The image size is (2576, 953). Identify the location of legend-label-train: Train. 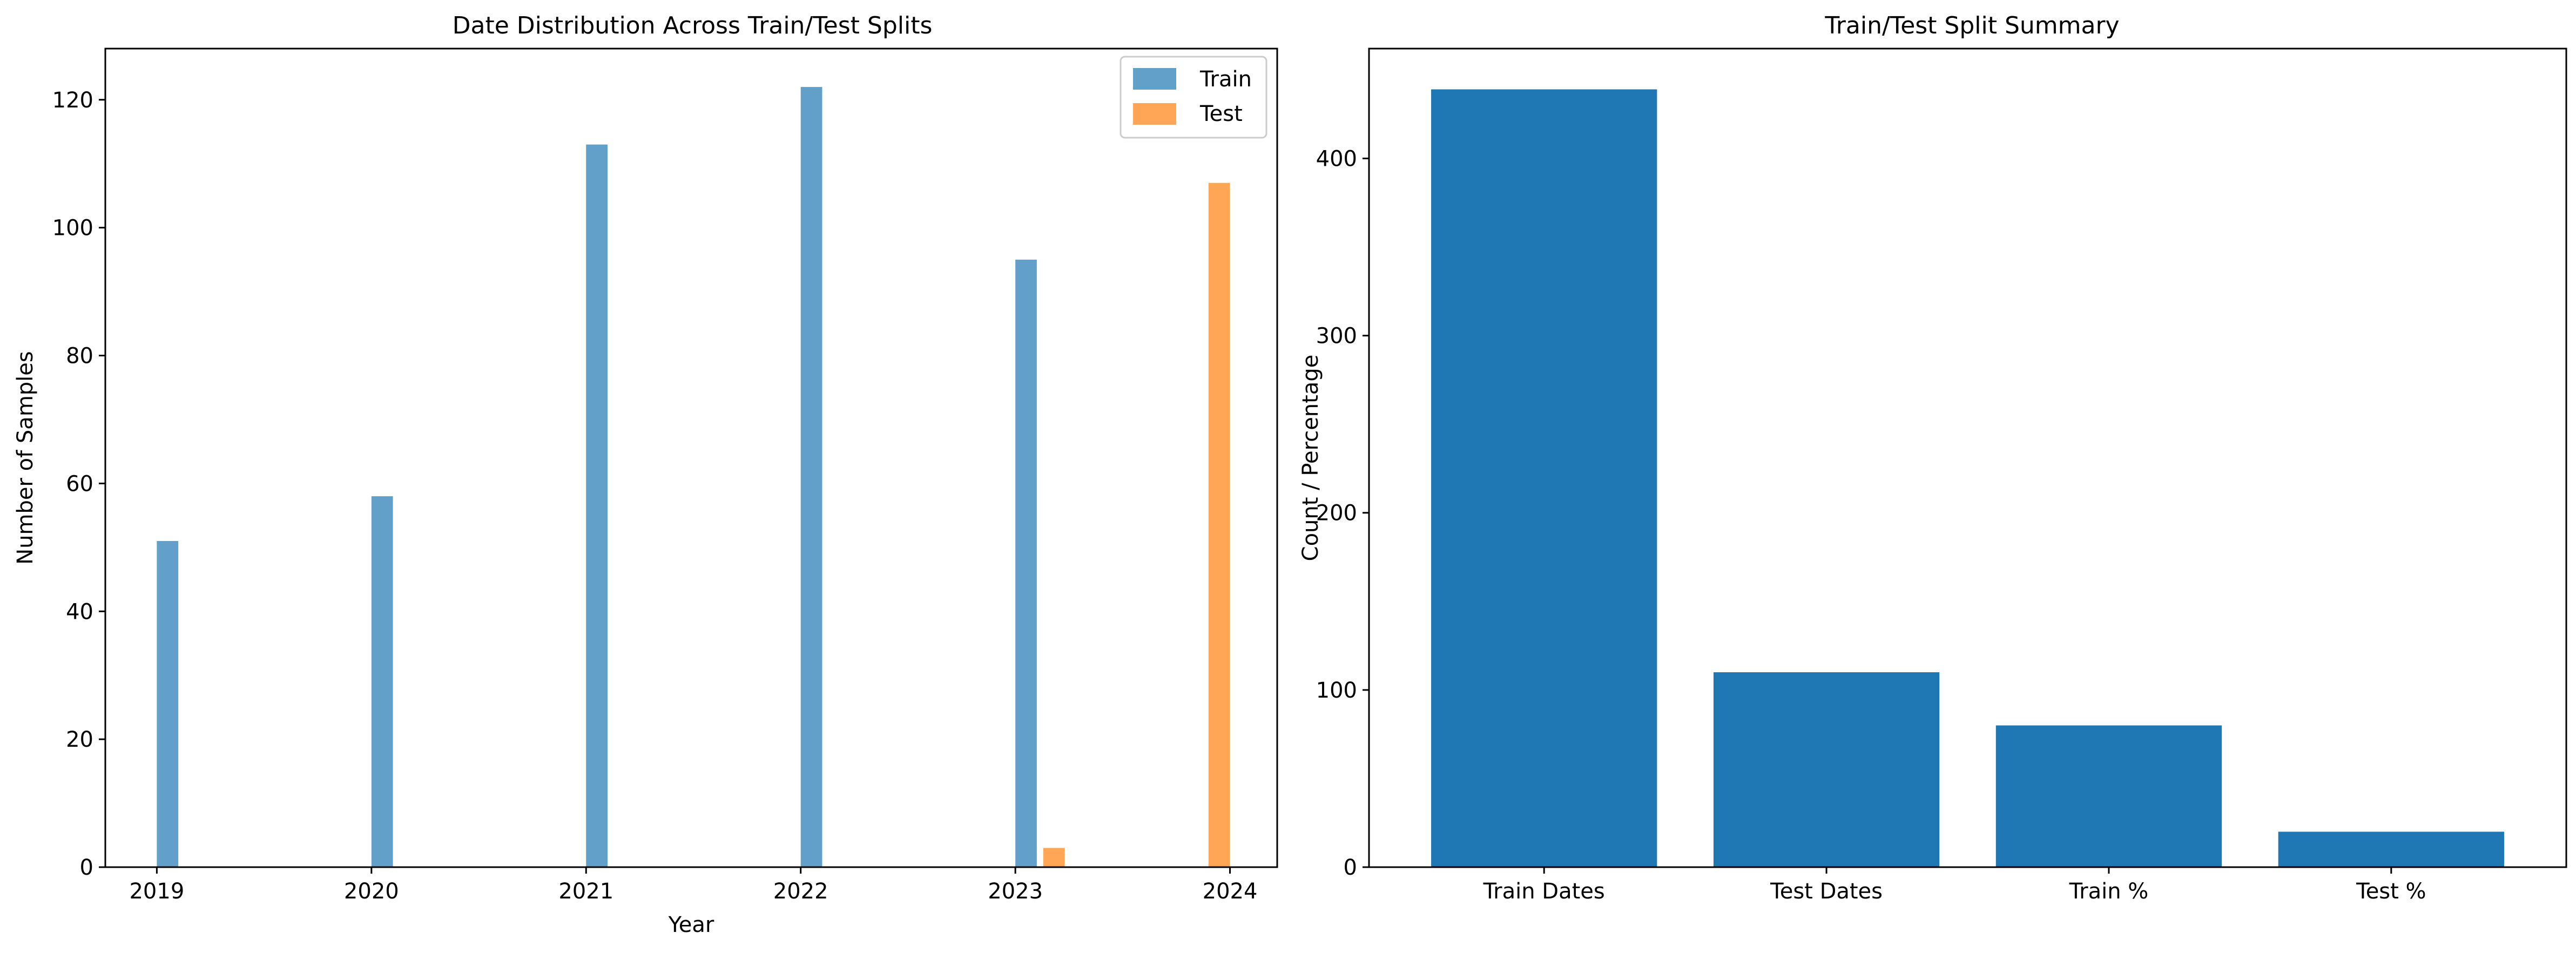
(1225, 79).